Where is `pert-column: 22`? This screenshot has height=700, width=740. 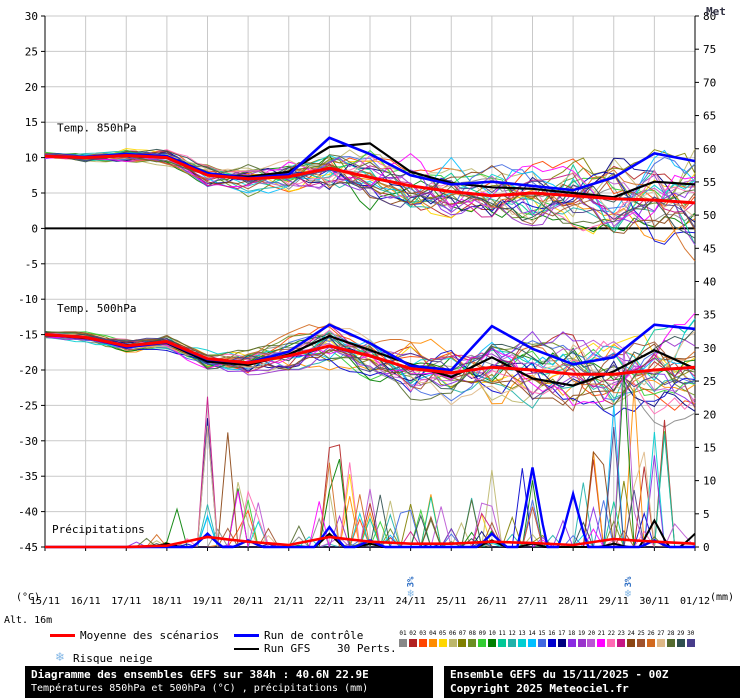 pert-column: 22 is located at coordinates (611, 638).